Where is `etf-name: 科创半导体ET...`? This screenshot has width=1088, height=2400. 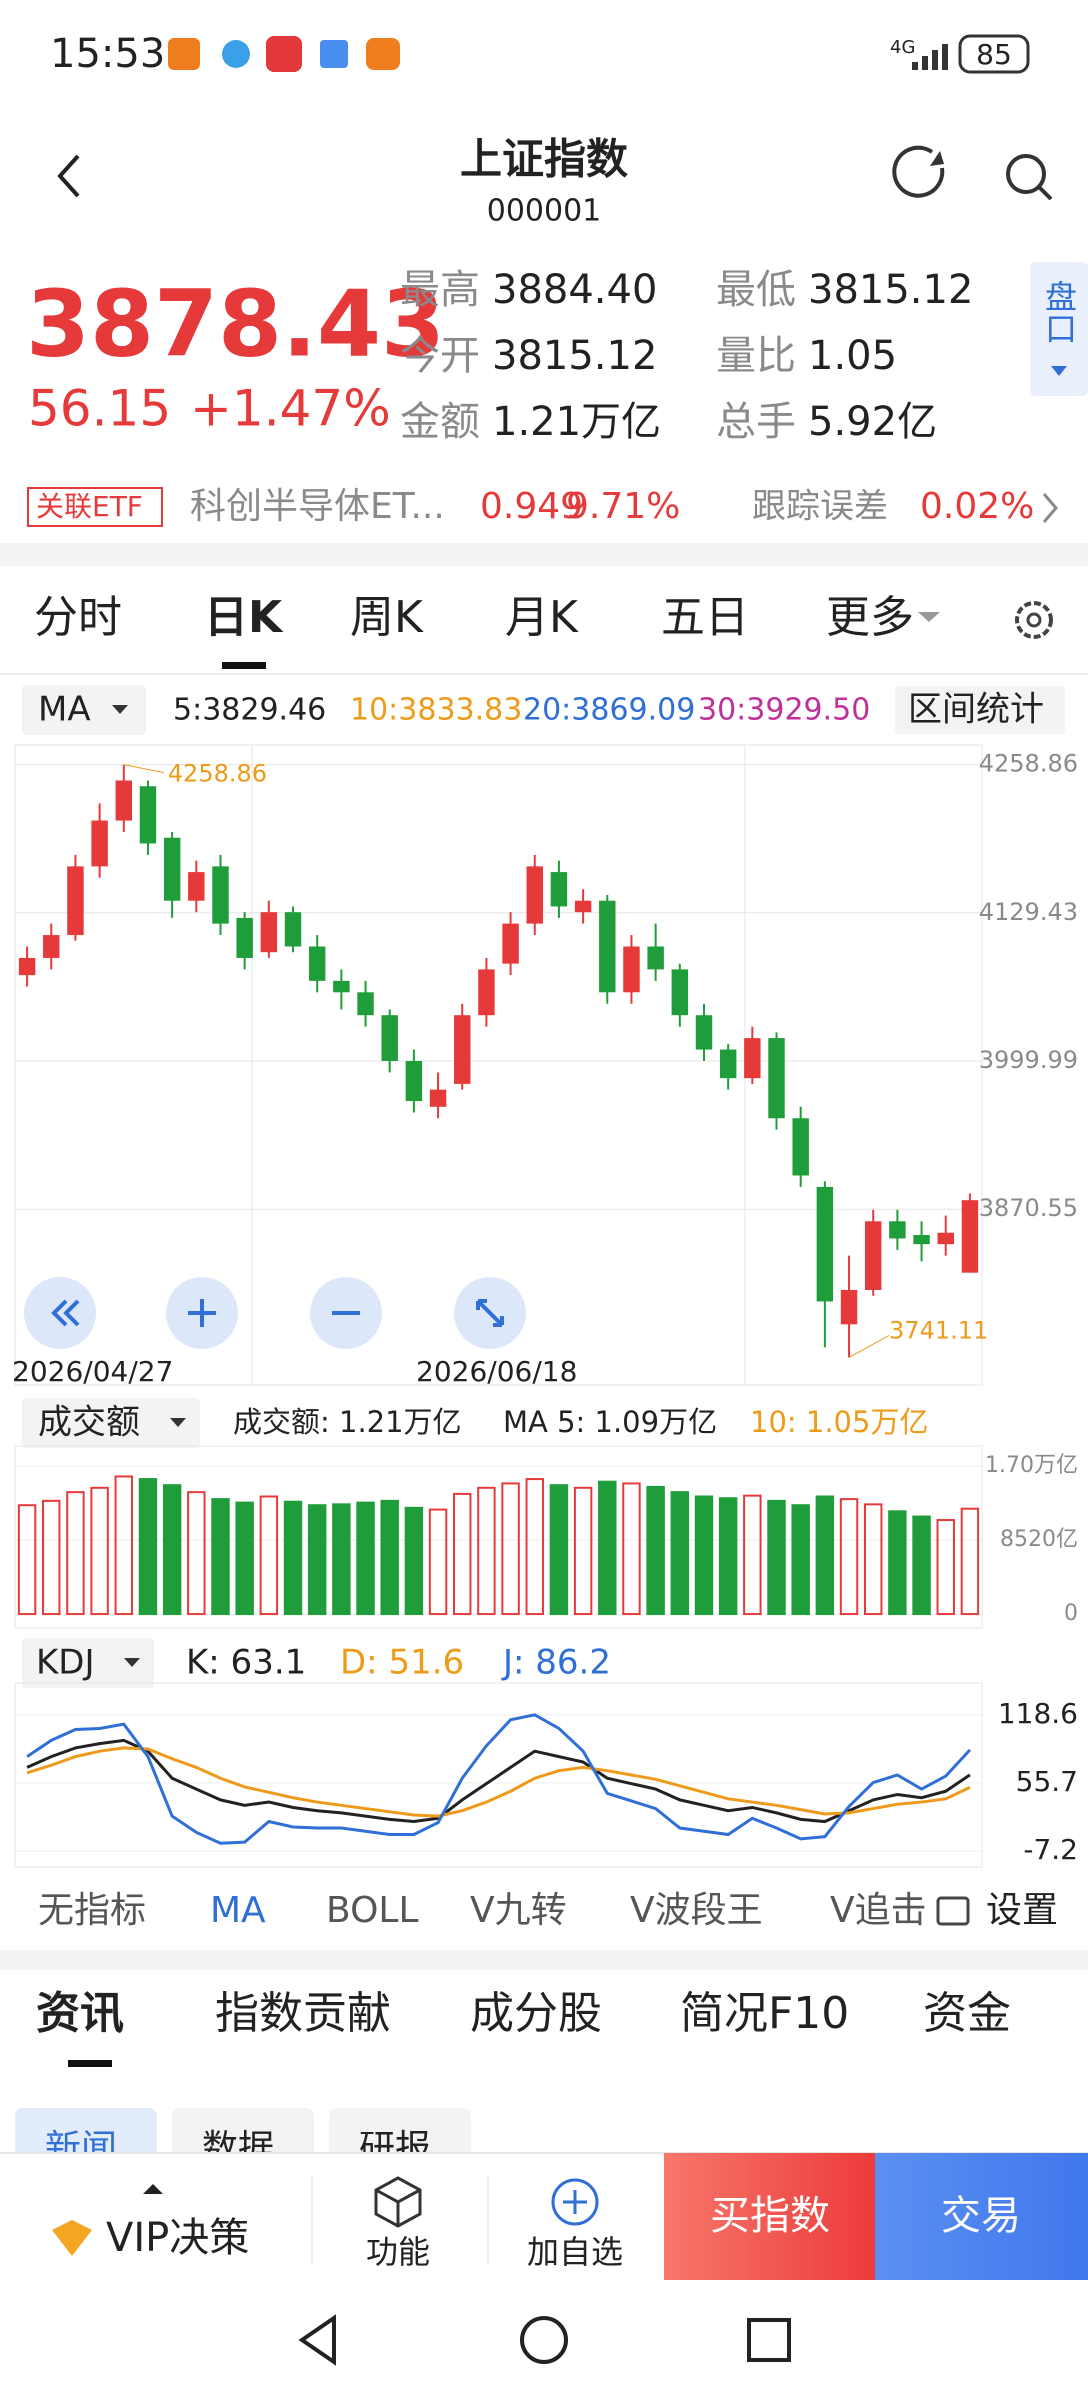
etf-name: 科创半导体ET... is located at coordinates (317, 506).